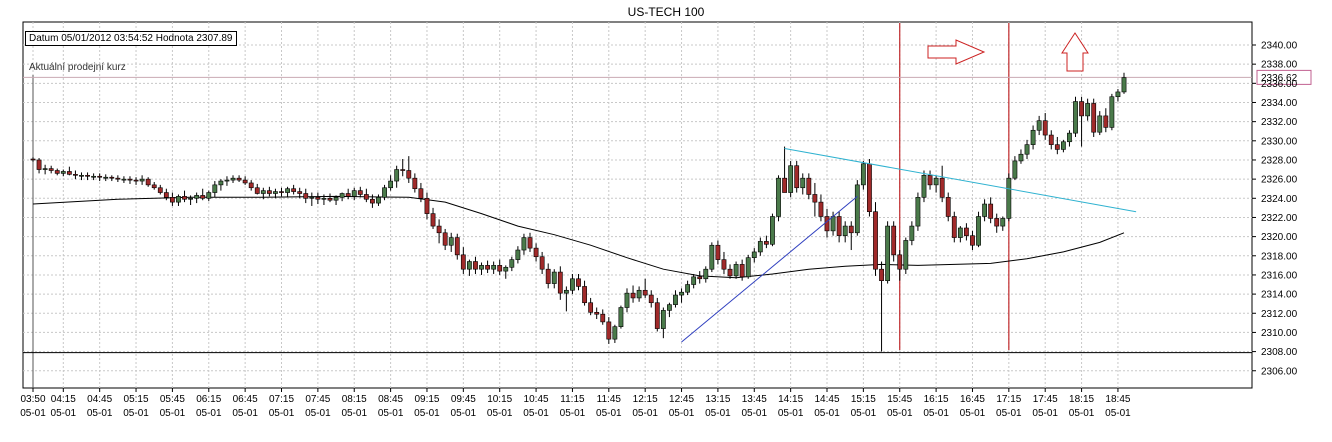 The height and width of the screenshot is (442, 1332). What do you see at coordinates (63, 399) in the screenshot?
I see `x-tick-time: 04:15` at bounding box center [63, 399].